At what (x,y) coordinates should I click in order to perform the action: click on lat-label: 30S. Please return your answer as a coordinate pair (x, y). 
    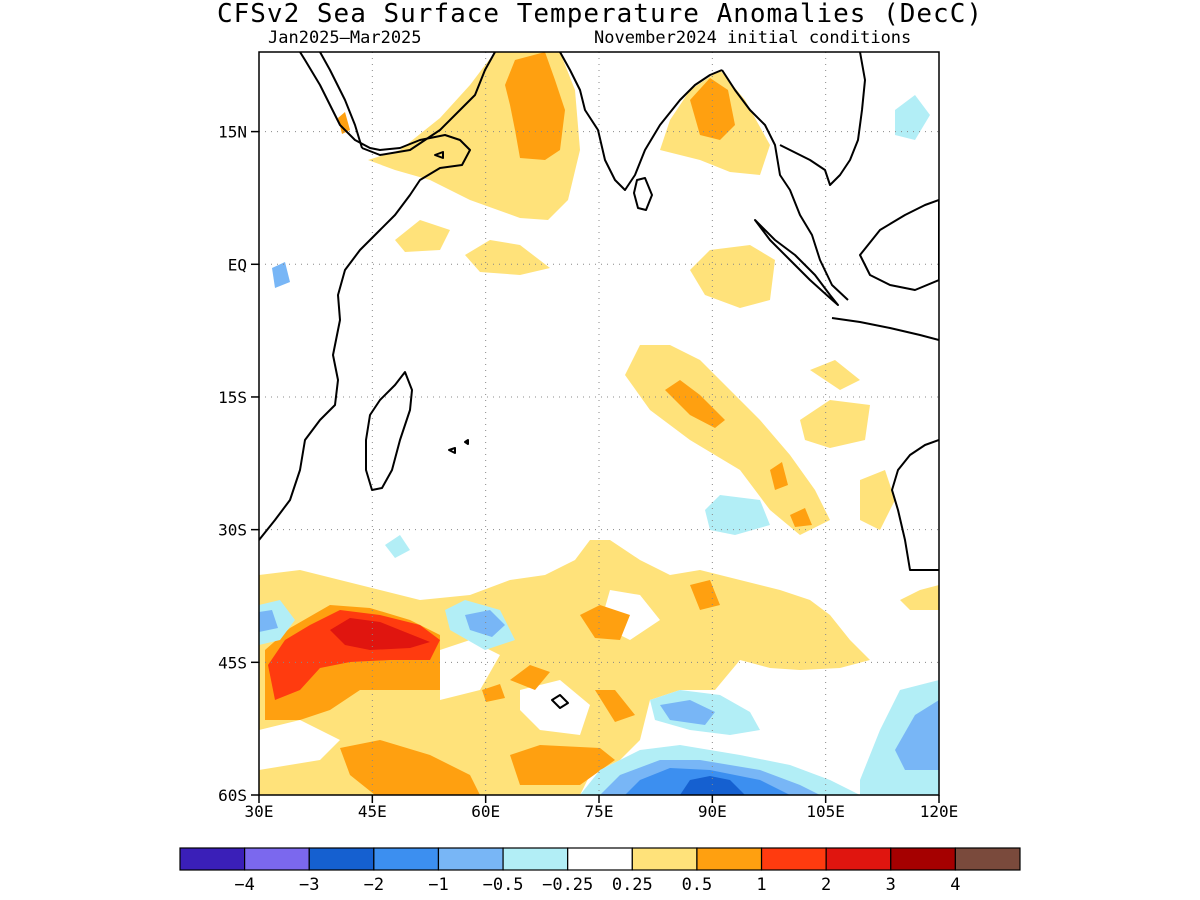
    Looking at the image, I should click on (232, 530).